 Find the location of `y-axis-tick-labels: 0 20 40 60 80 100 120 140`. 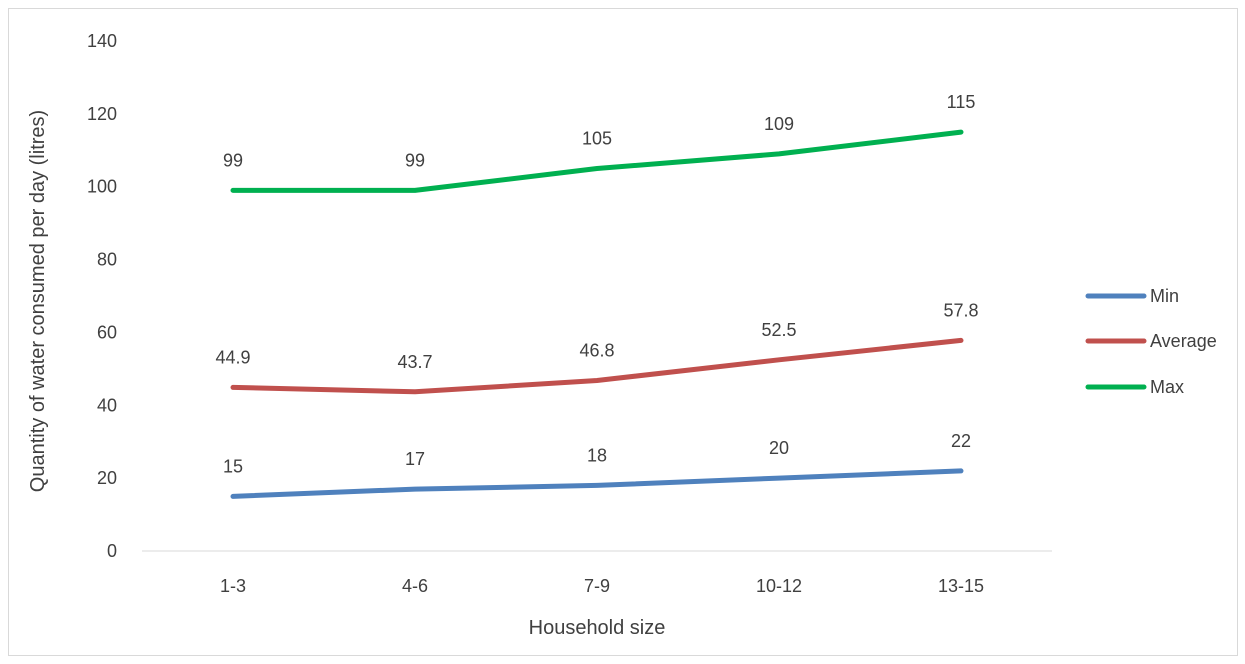

y-axis-tick-labels: 0 20 40 60 80 100 120 140 is located at coordinates (102, 296).